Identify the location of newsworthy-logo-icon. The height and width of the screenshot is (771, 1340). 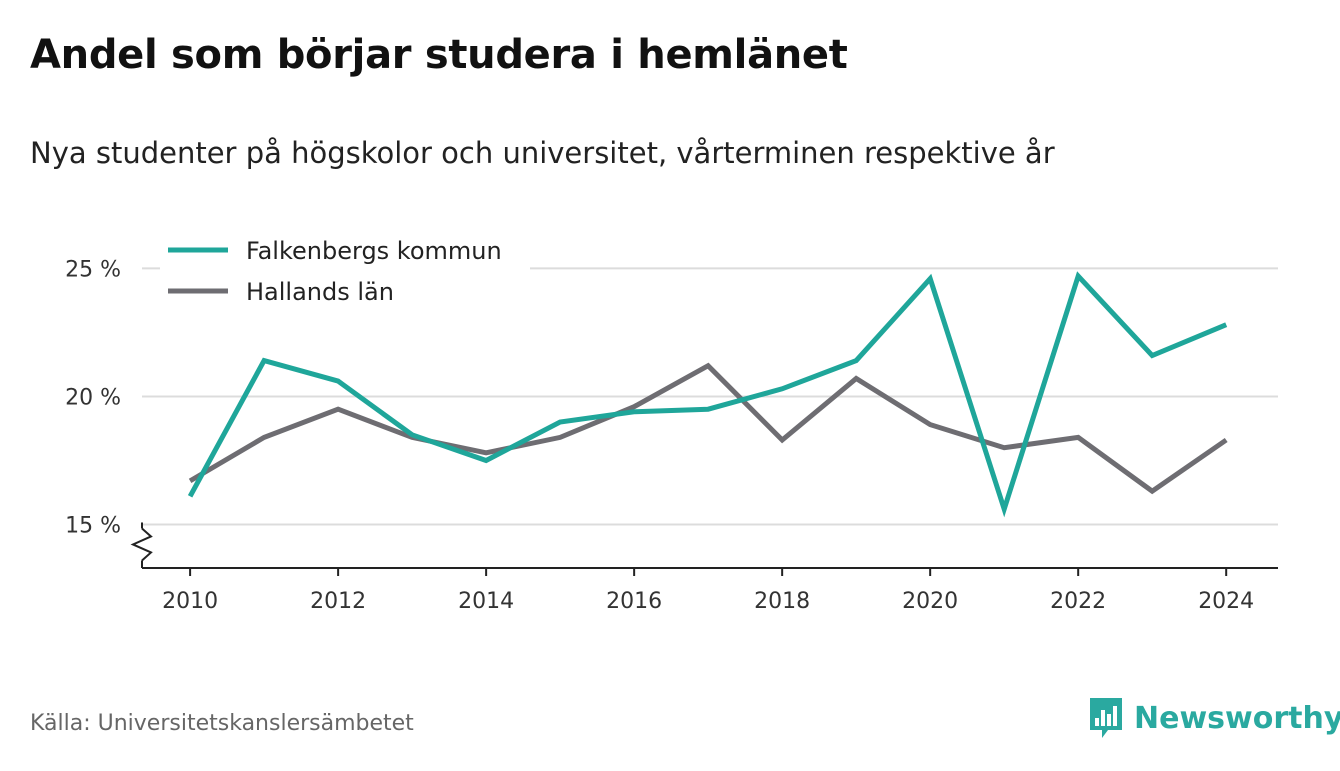
(1106, 718).